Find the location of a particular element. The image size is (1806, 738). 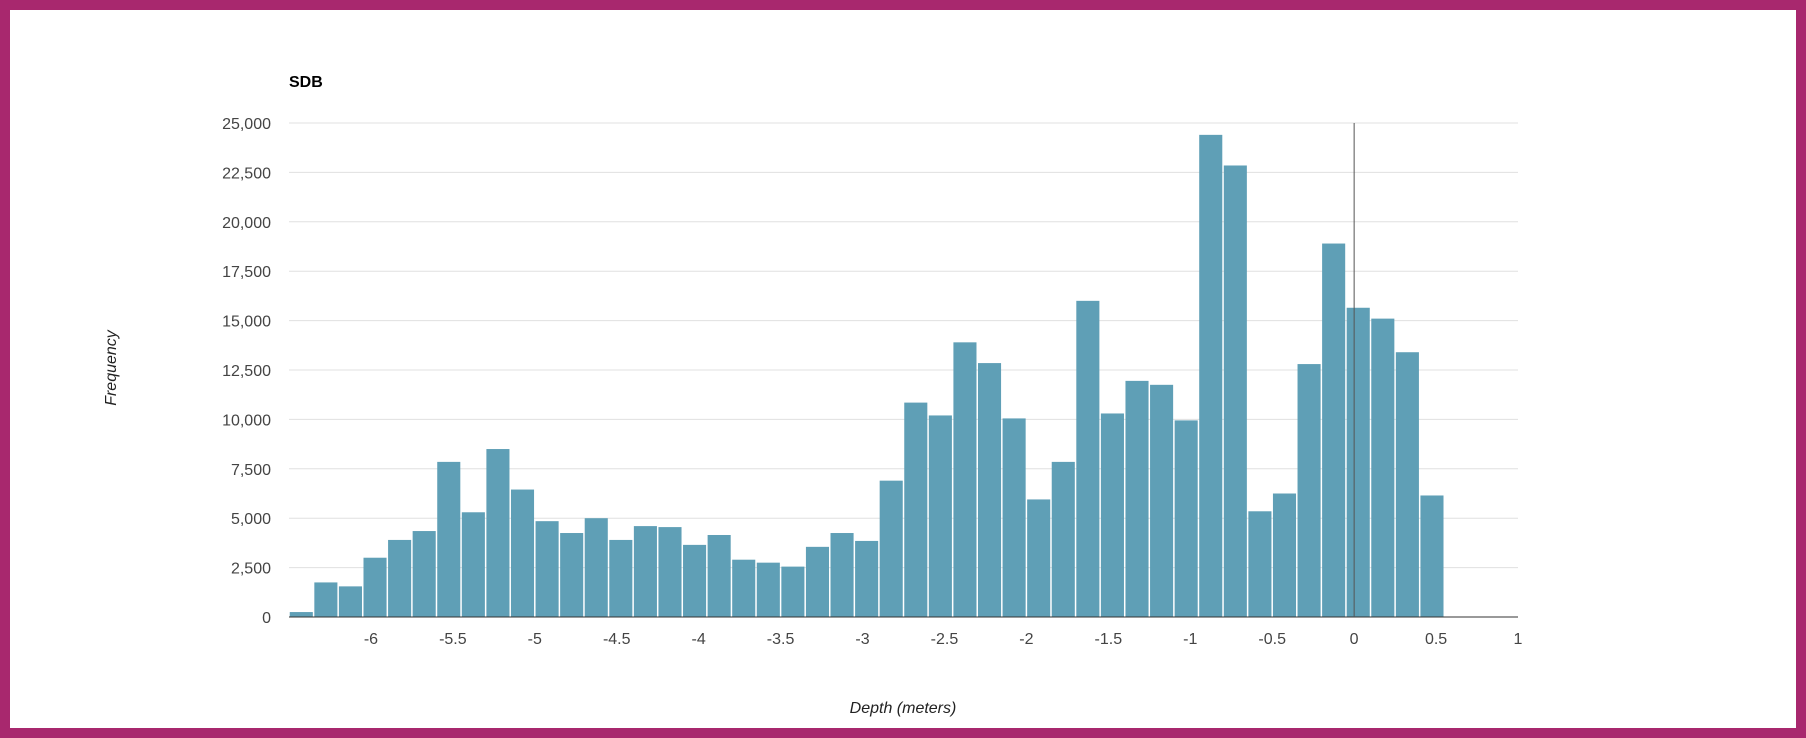

x-tick-label: 1 is located at coordinates (1518, 639).